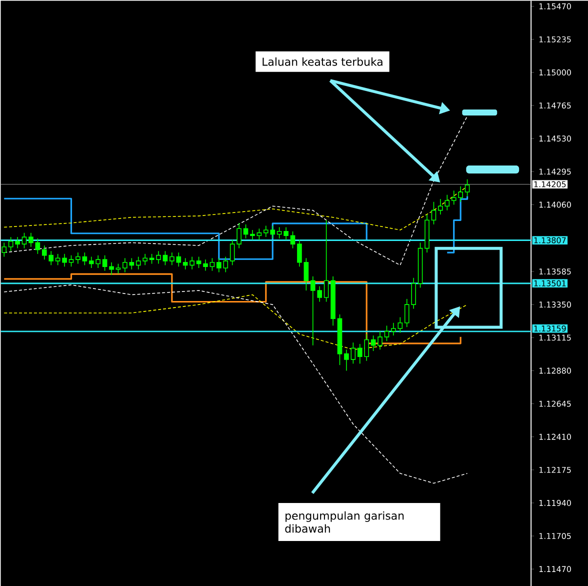 This screenshot has width=588, height=586. What do you see at coordinates (344, 522) in the screenshot?
I see `annotation: pengumpulan garisan dibawah` at bounding box center [344, 522].